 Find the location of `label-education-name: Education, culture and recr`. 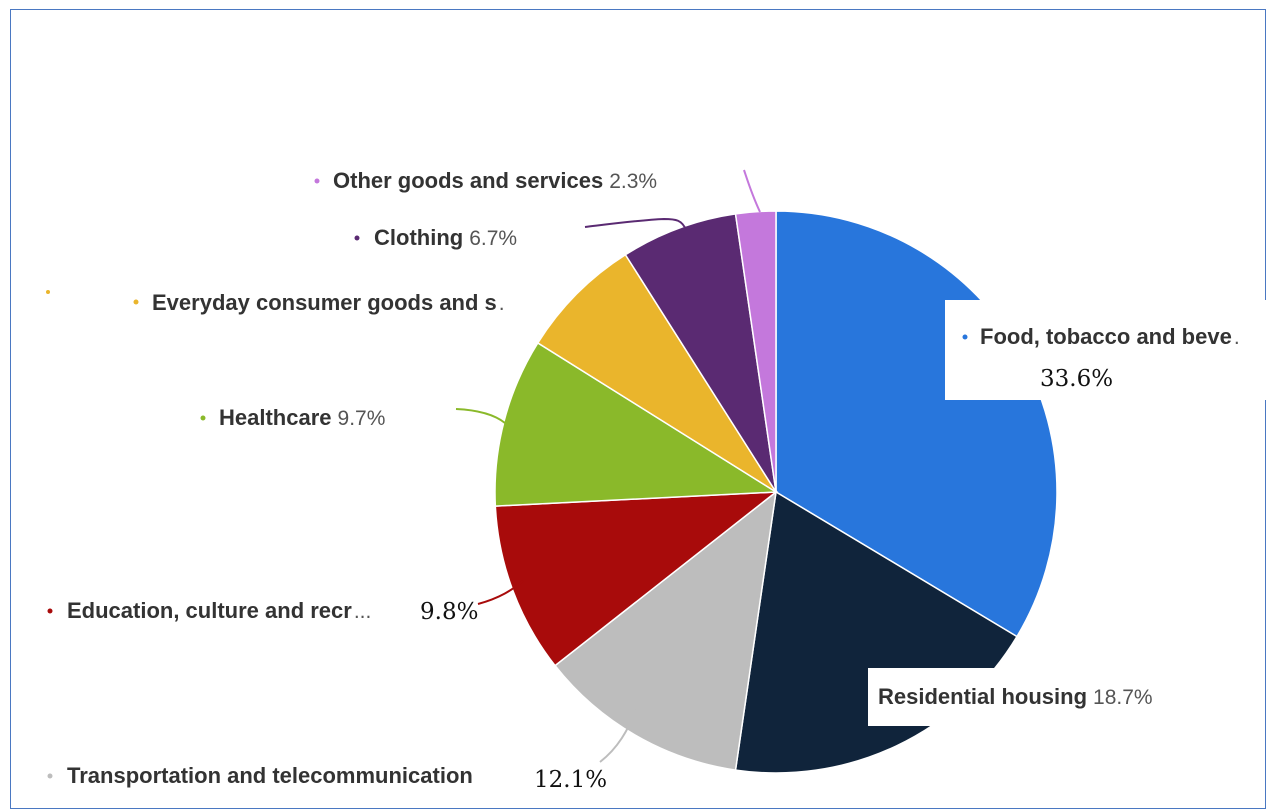

label-education-name: Education, culture and recr is located at coordinates (209, 610).